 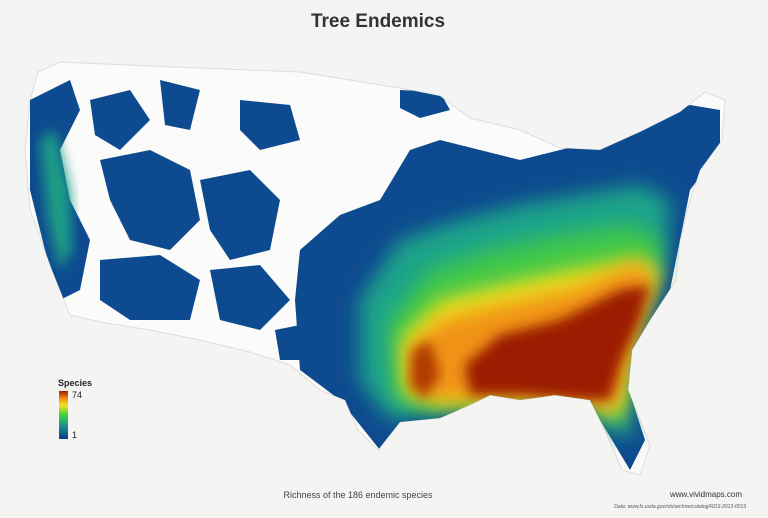 What do you see at coordinates (77, 395) in the screenshot?
I see `legend-max: 74` at bounding box center [77, 395].